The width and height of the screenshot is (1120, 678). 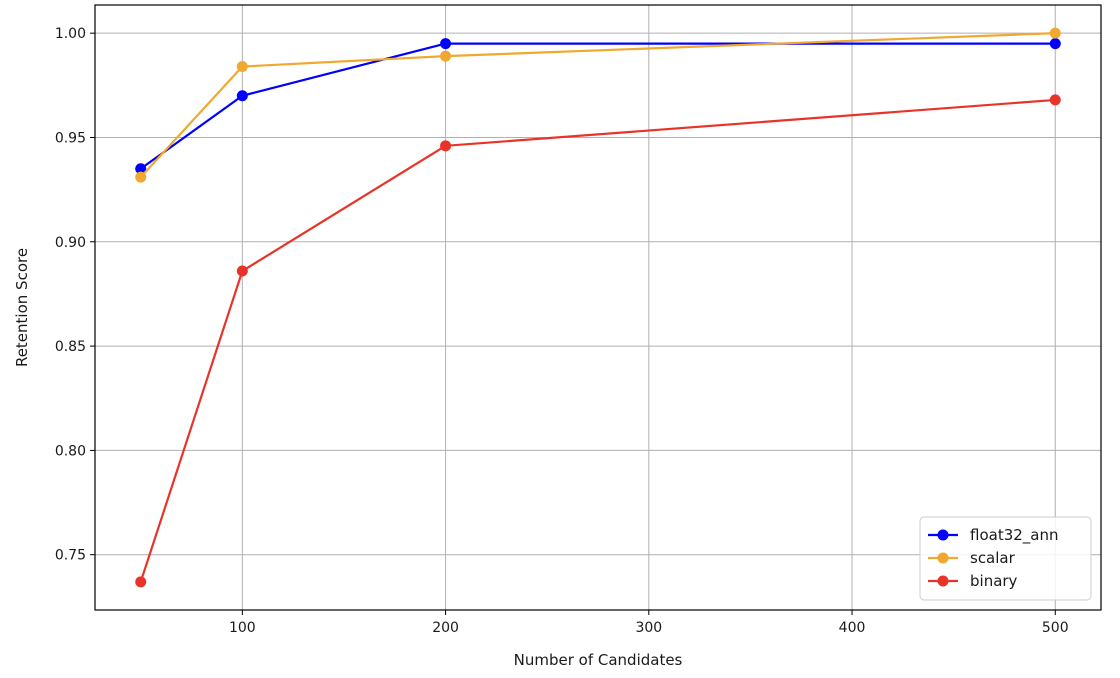 What do you see at coordinates (70, 451) in the screenshot?
I see `y-tick-label: 0.80` at bounding box center [70, 451].